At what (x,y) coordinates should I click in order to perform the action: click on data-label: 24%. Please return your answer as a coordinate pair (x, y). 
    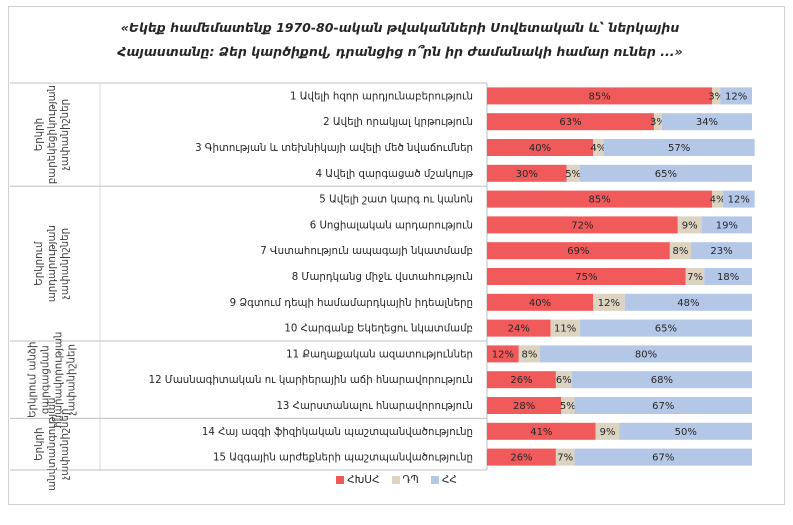
    Looking at the image, I should click on (519, 329).